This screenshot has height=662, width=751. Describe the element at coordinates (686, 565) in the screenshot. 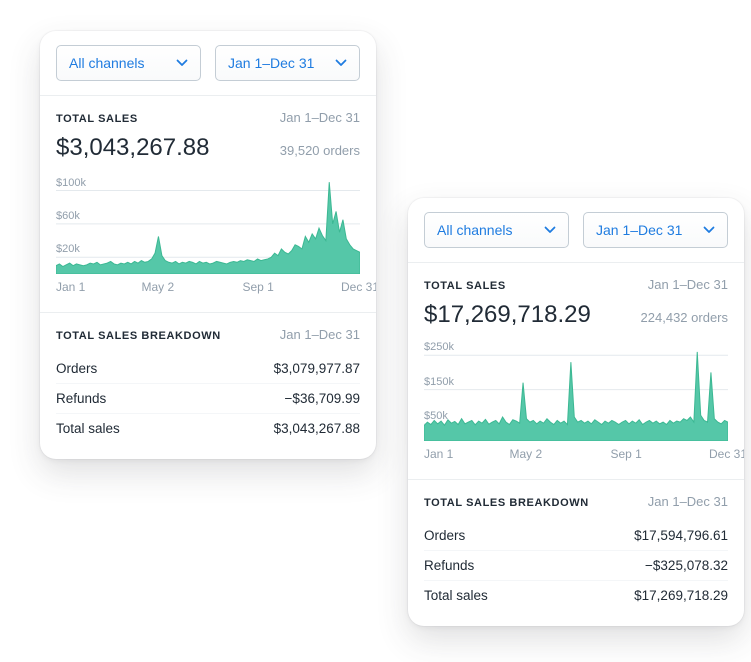

I see `breakdown-row-value: −$325,078.32` at that location.